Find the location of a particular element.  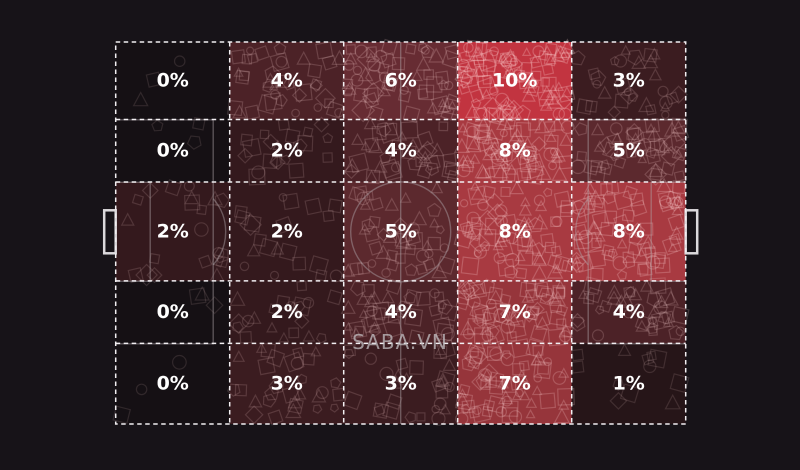

zone-label-r1c1: 0% is located at coordinates (173, 81).